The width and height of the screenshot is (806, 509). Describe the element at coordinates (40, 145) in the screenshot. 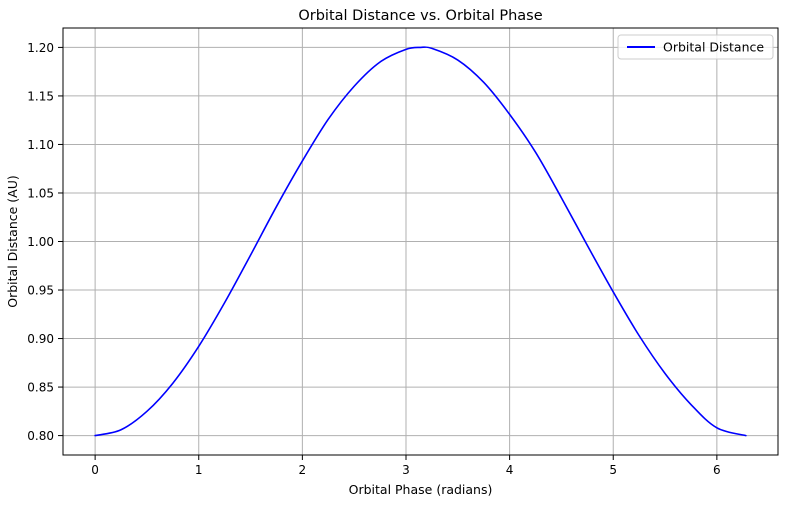

I see `y-tick-label: 1.10` at that location.